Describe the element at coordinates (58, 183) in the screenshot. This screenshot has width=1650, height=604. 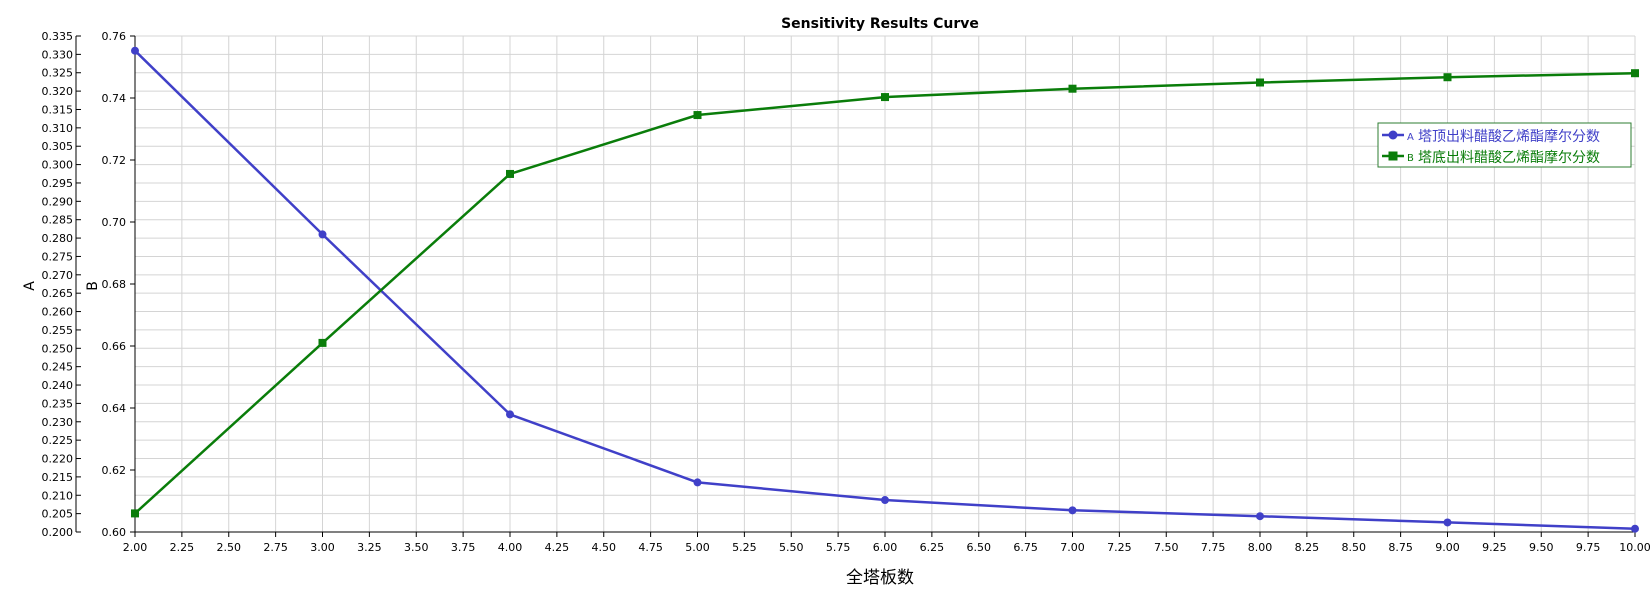
I see `y-a-tick-label: 0.295` at that location.